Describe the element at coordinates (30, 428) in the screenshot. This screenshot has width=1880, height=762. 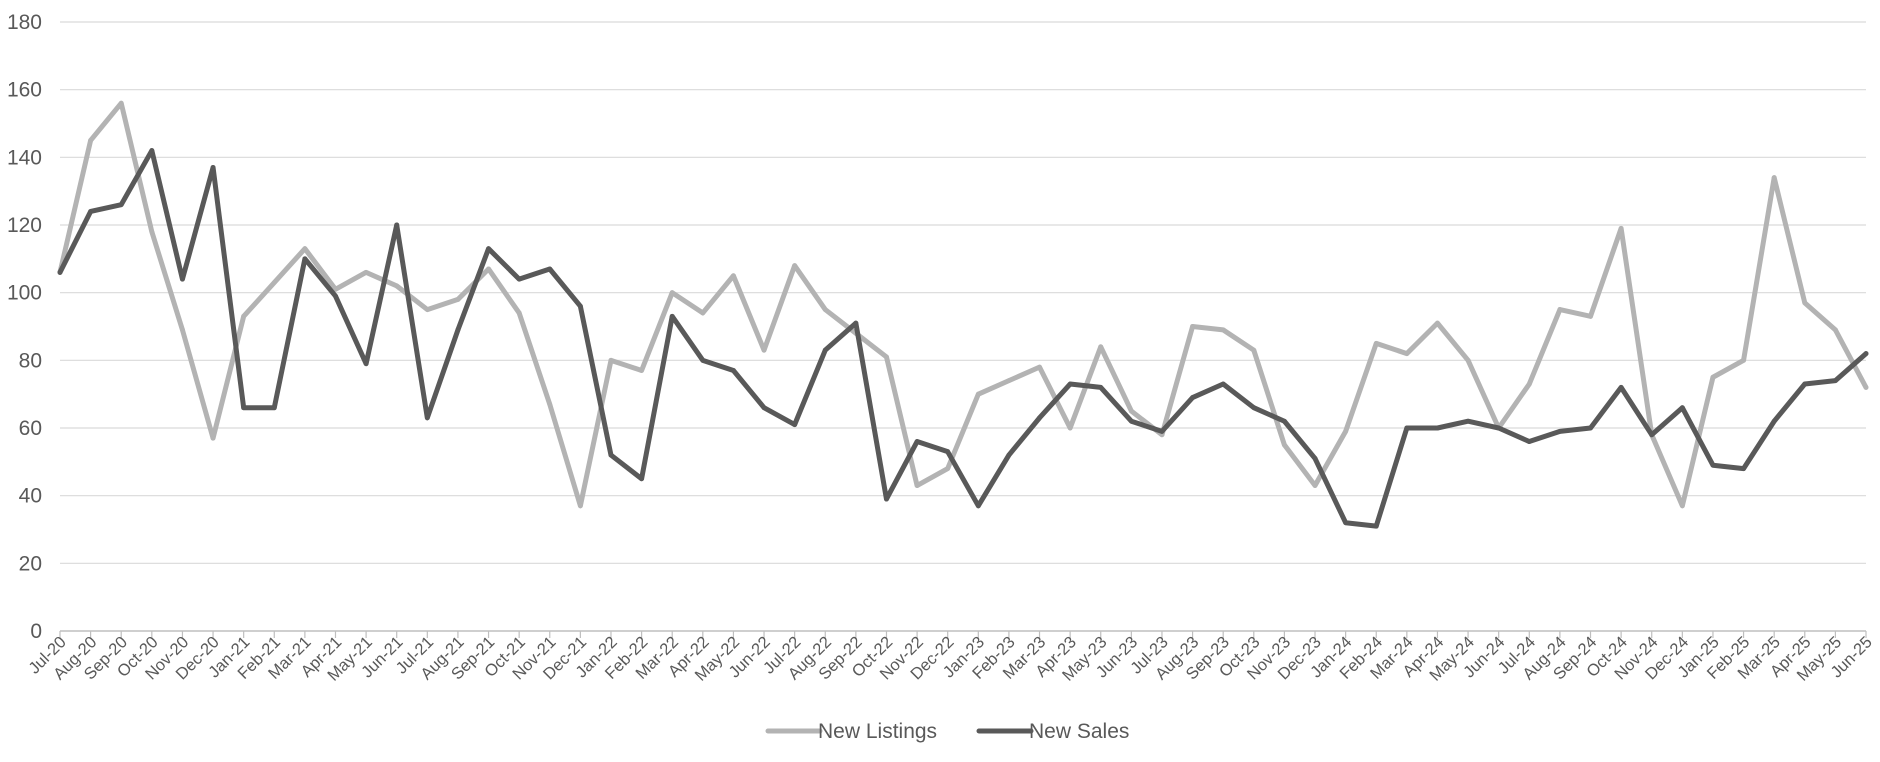
I see `y-tick-label: 60` at that location.